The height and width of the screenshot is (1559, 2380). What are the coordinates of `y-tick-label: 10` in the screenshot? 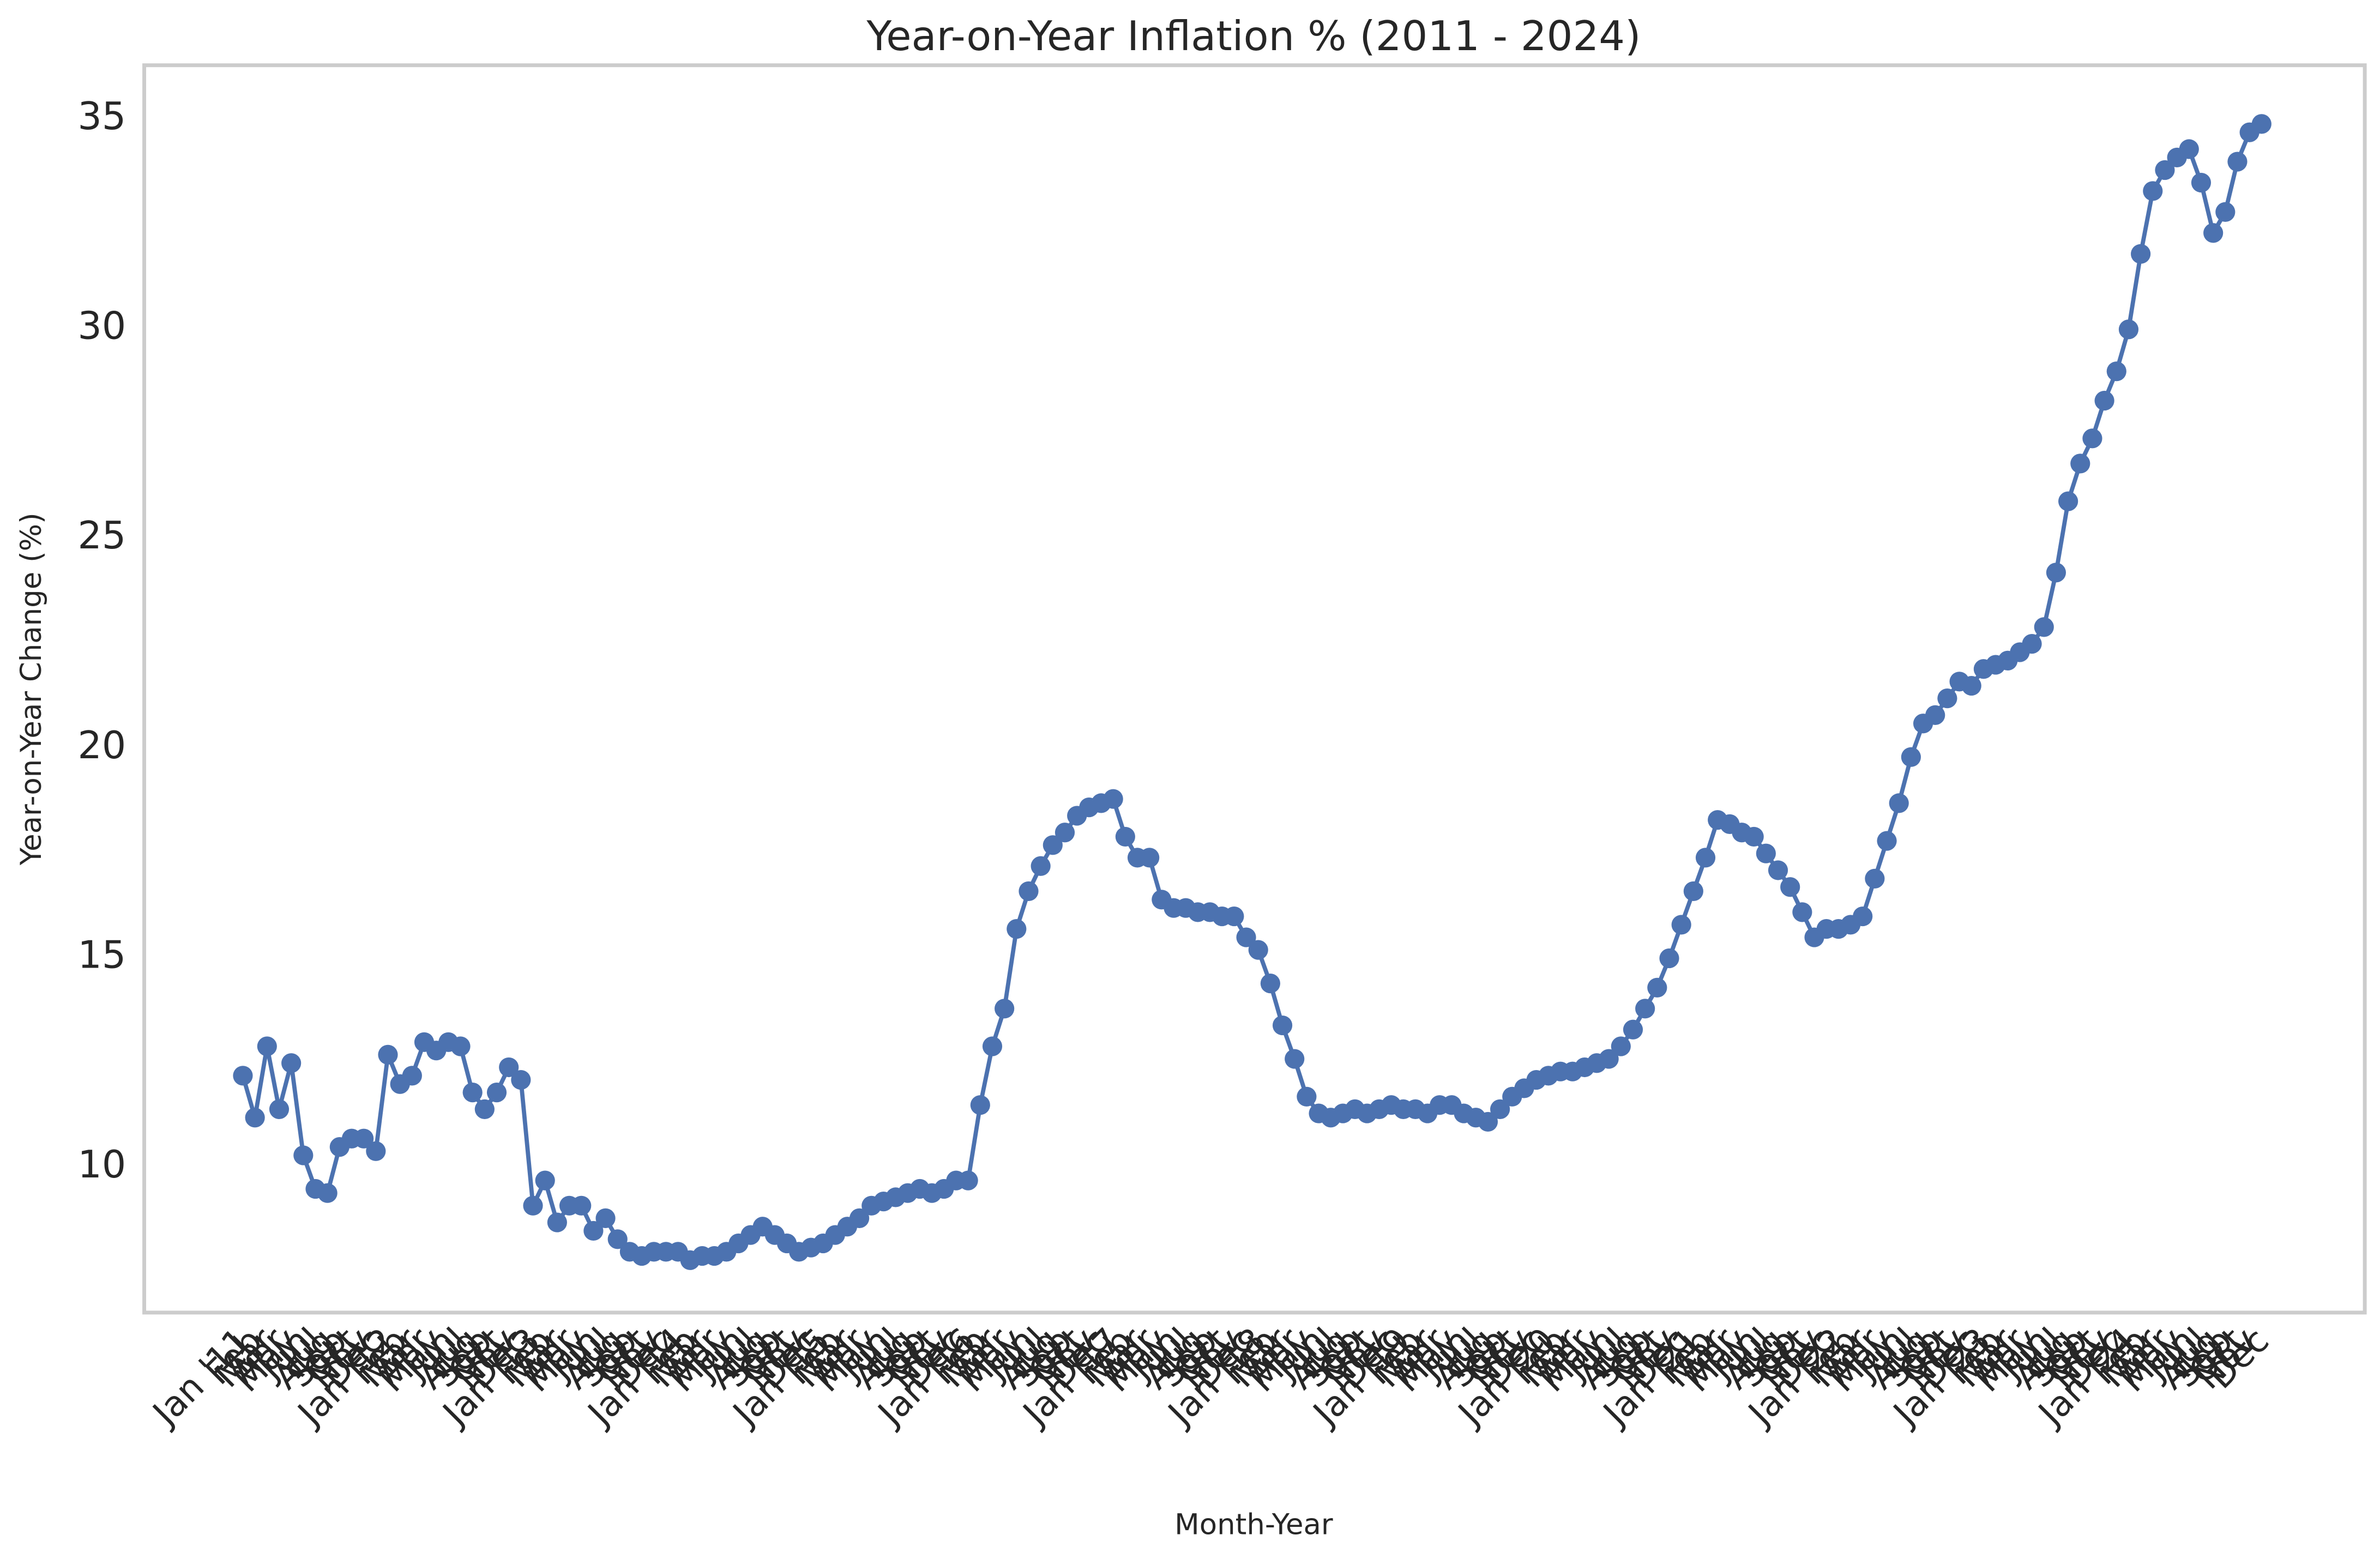 It's located at (102, 1165).